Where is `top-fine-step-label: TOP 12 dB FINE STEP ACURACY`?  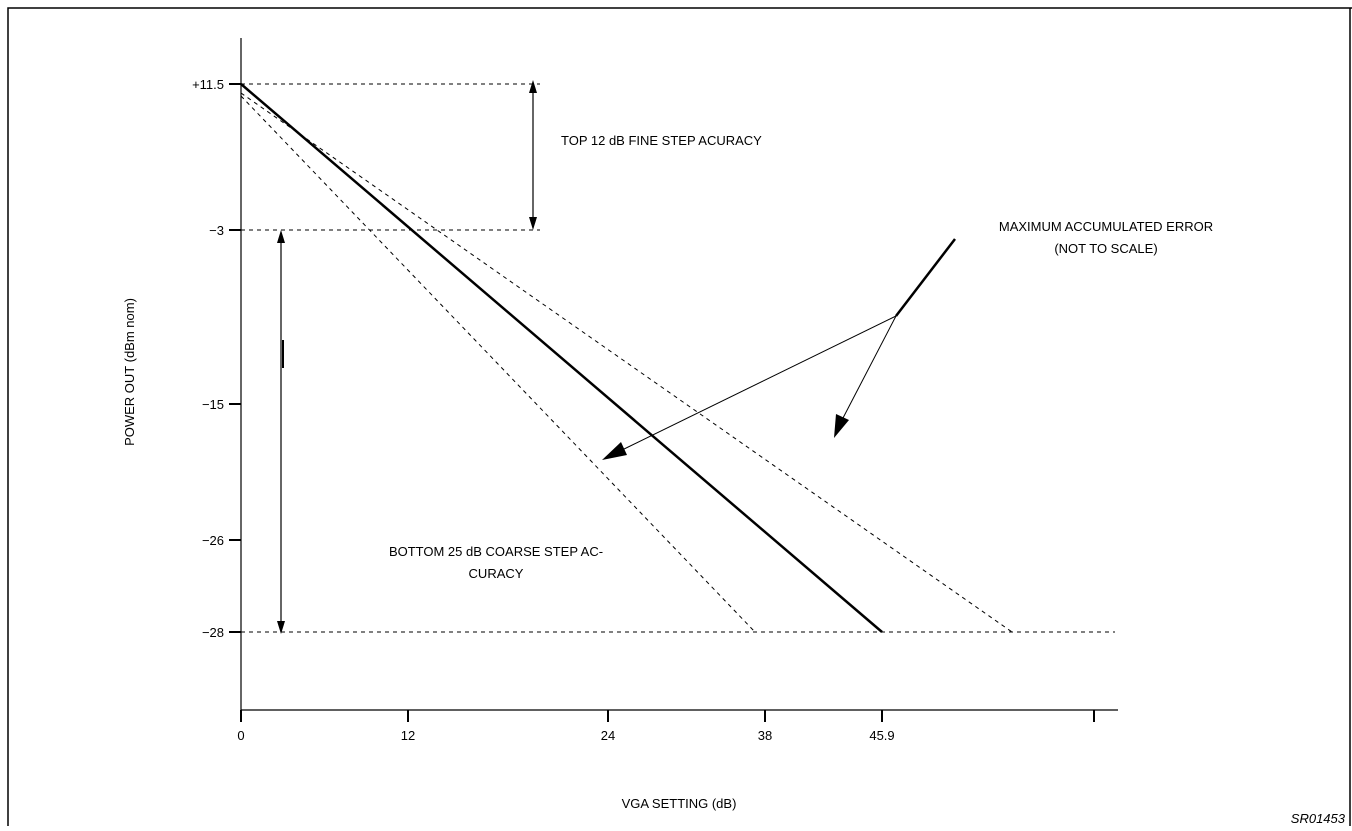
top-fine-step-label: TOP 12 dB FINE STEP ACURACY is located at coordinates (661, 140).